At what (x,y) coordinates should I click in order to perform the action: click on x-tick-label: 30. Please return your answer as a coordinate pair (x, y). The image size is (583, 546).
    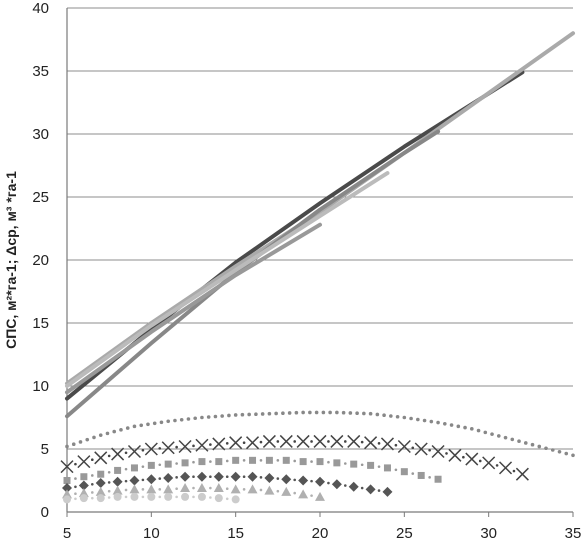
    Looking at the image, I should click on (488, 533).